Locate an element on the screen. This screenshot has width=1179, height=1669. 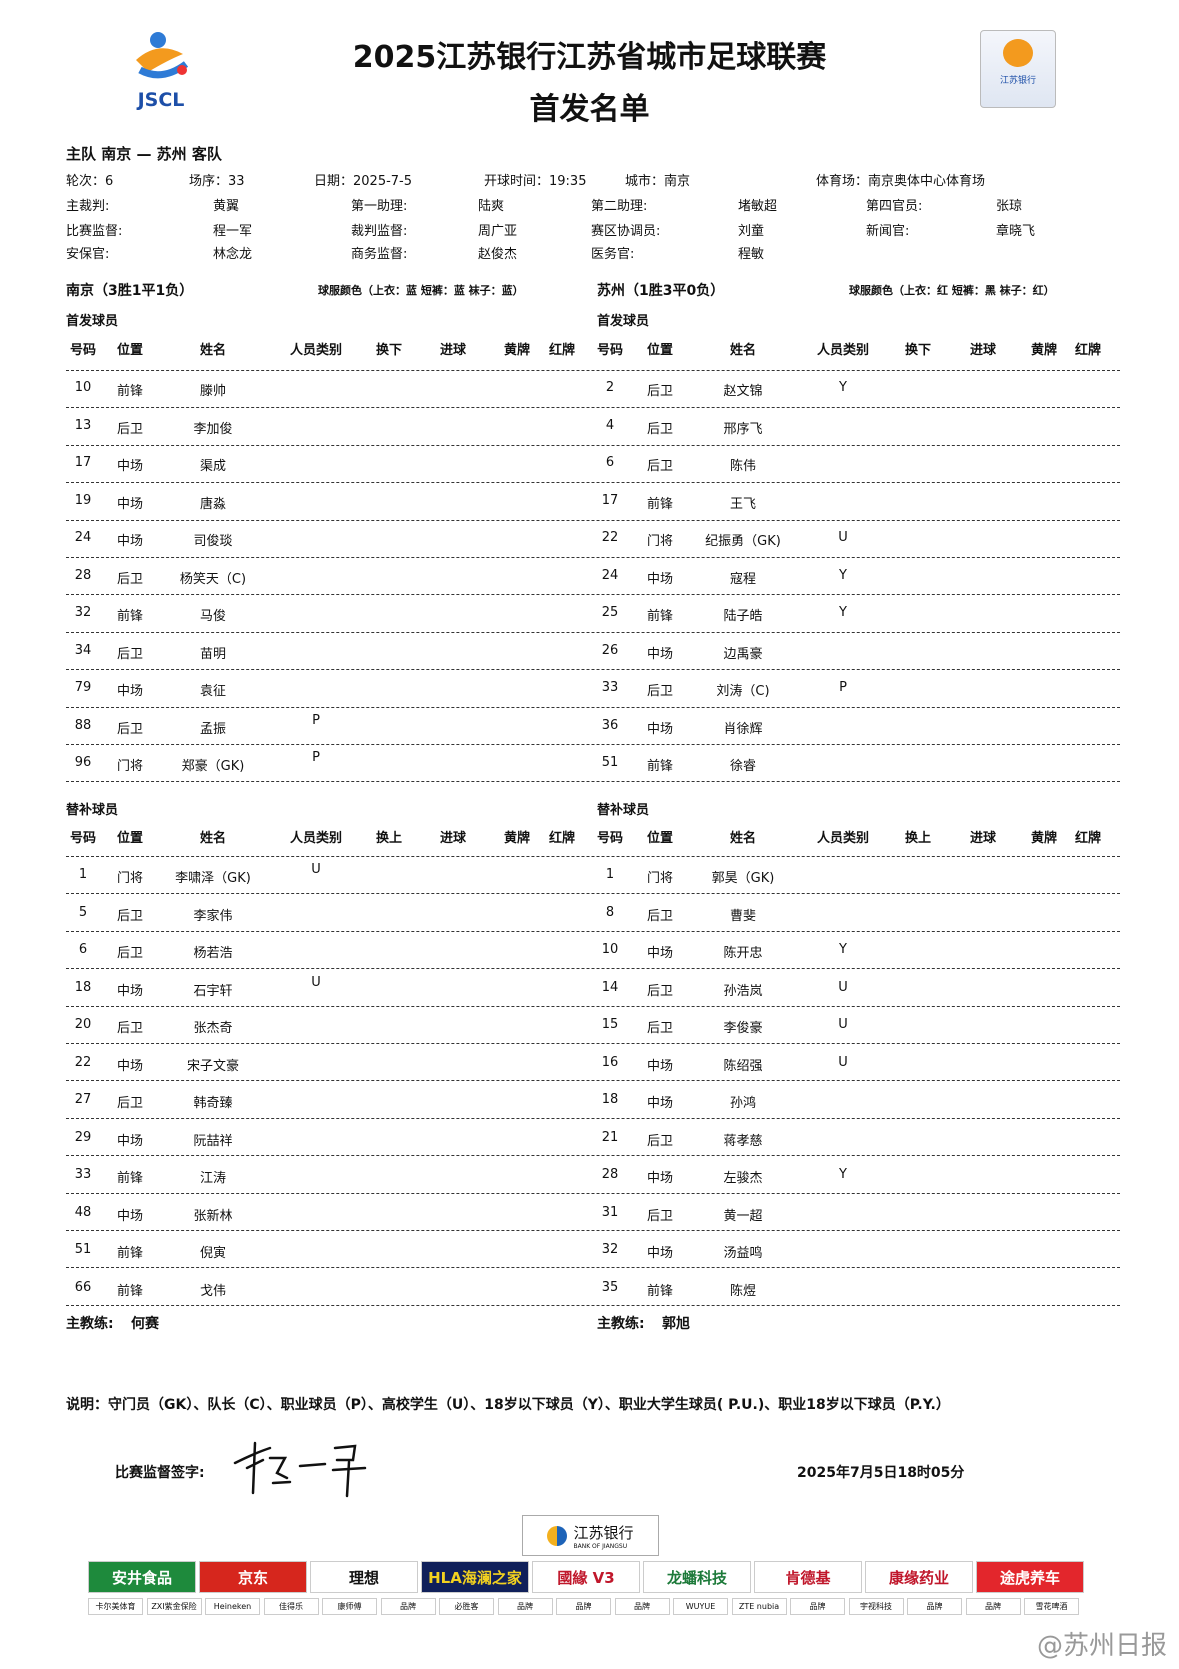
player-name: 马俊 is located at coordinates (213, 616).